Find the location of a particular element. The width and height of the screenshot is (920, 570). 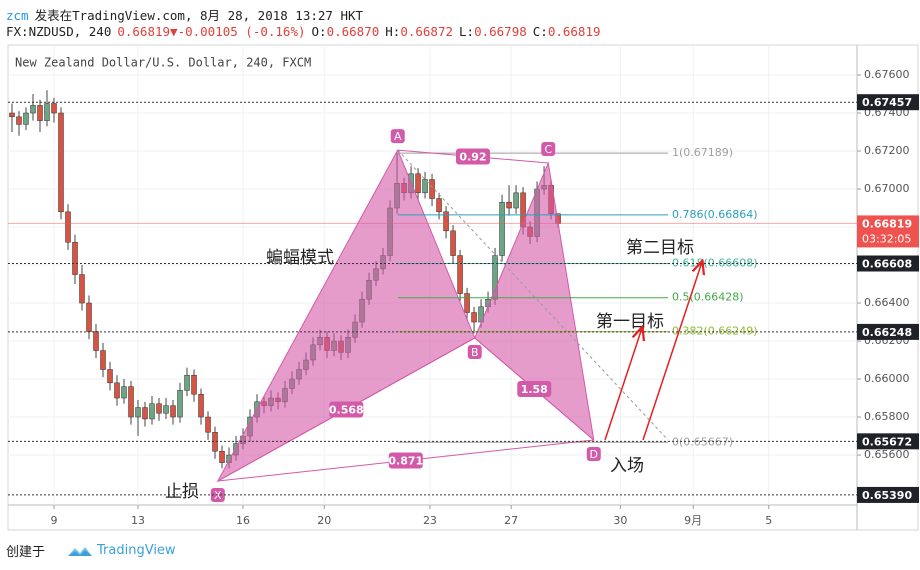

y-tick-label: 0.67000 is located at coordinates (887, 188).